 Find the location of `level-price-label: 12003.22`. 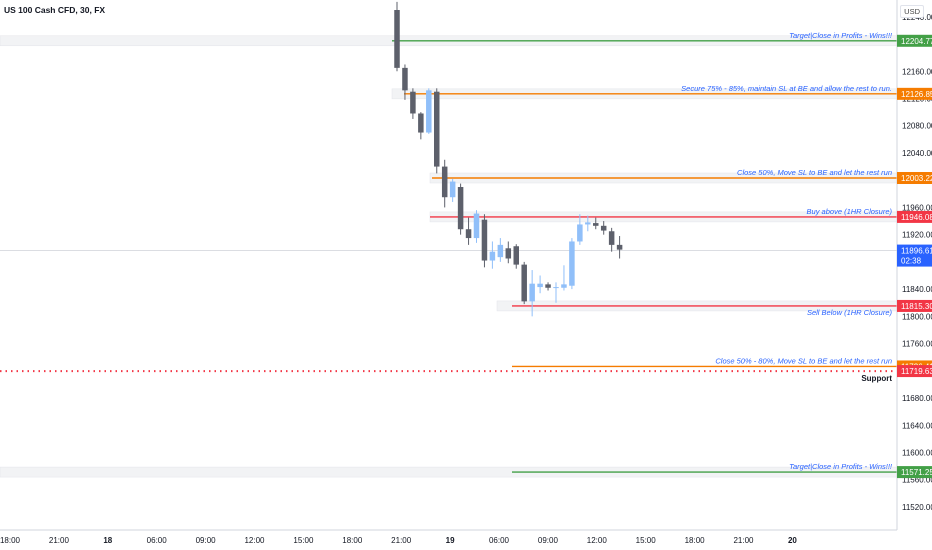

level-price-label: 12003.22 is located at coordinates (916, 178).